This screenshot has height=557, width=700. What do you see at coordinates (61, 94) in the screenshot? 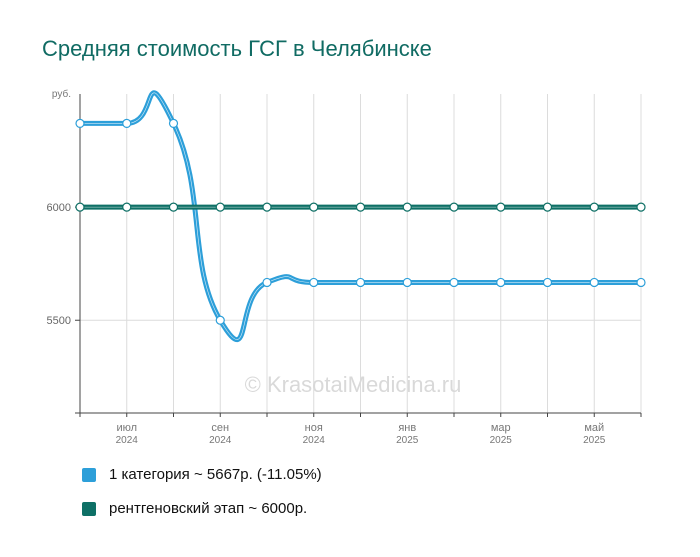
I see `y-unit-label: руб.` at bounding box center [61, 94].